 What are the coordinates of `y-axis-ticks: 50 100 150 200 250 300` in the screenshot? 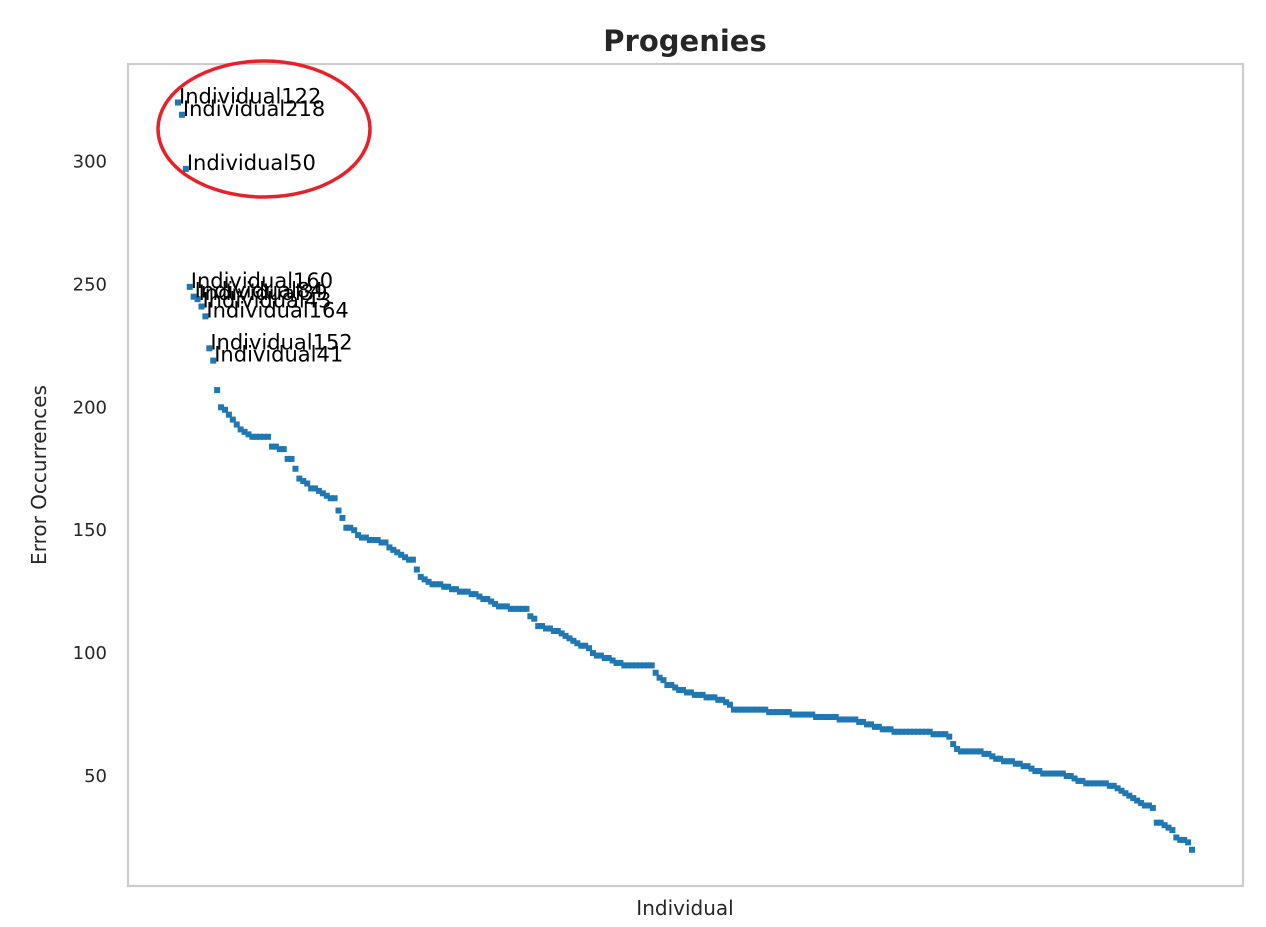 It's located at (90, 470).